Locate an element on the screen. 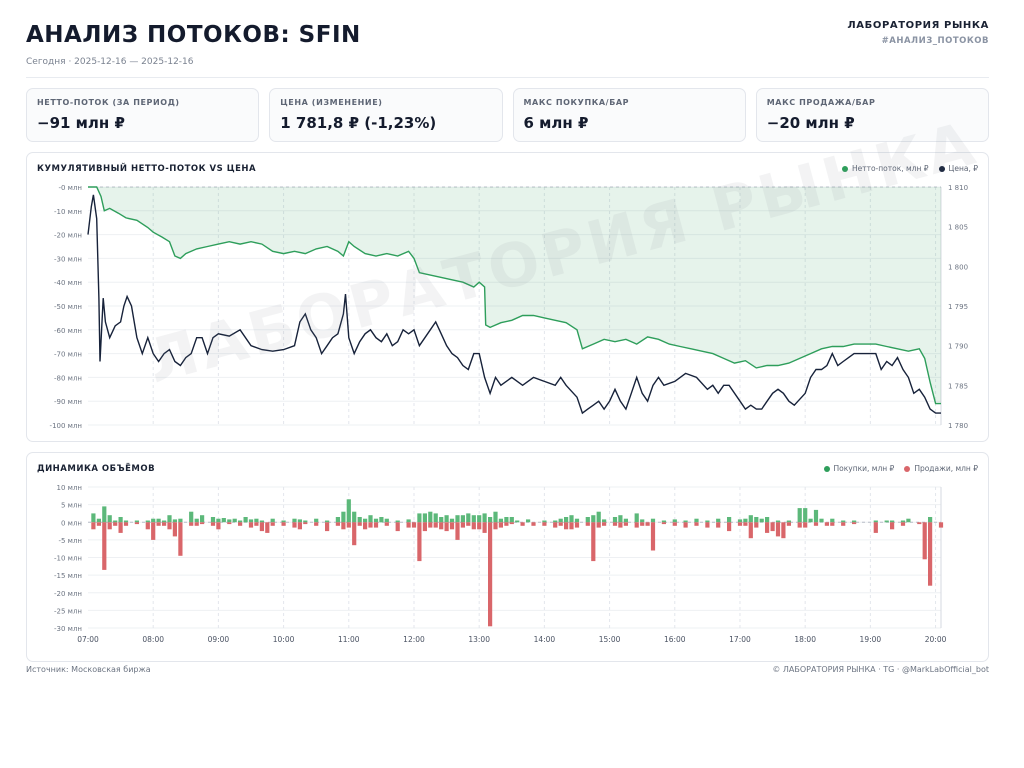 The height and width of the screenshot is (768, 1024). date-range: Сегодня · 2025-12-16 — 2025-12-16 is located at coordinates (110, 62).